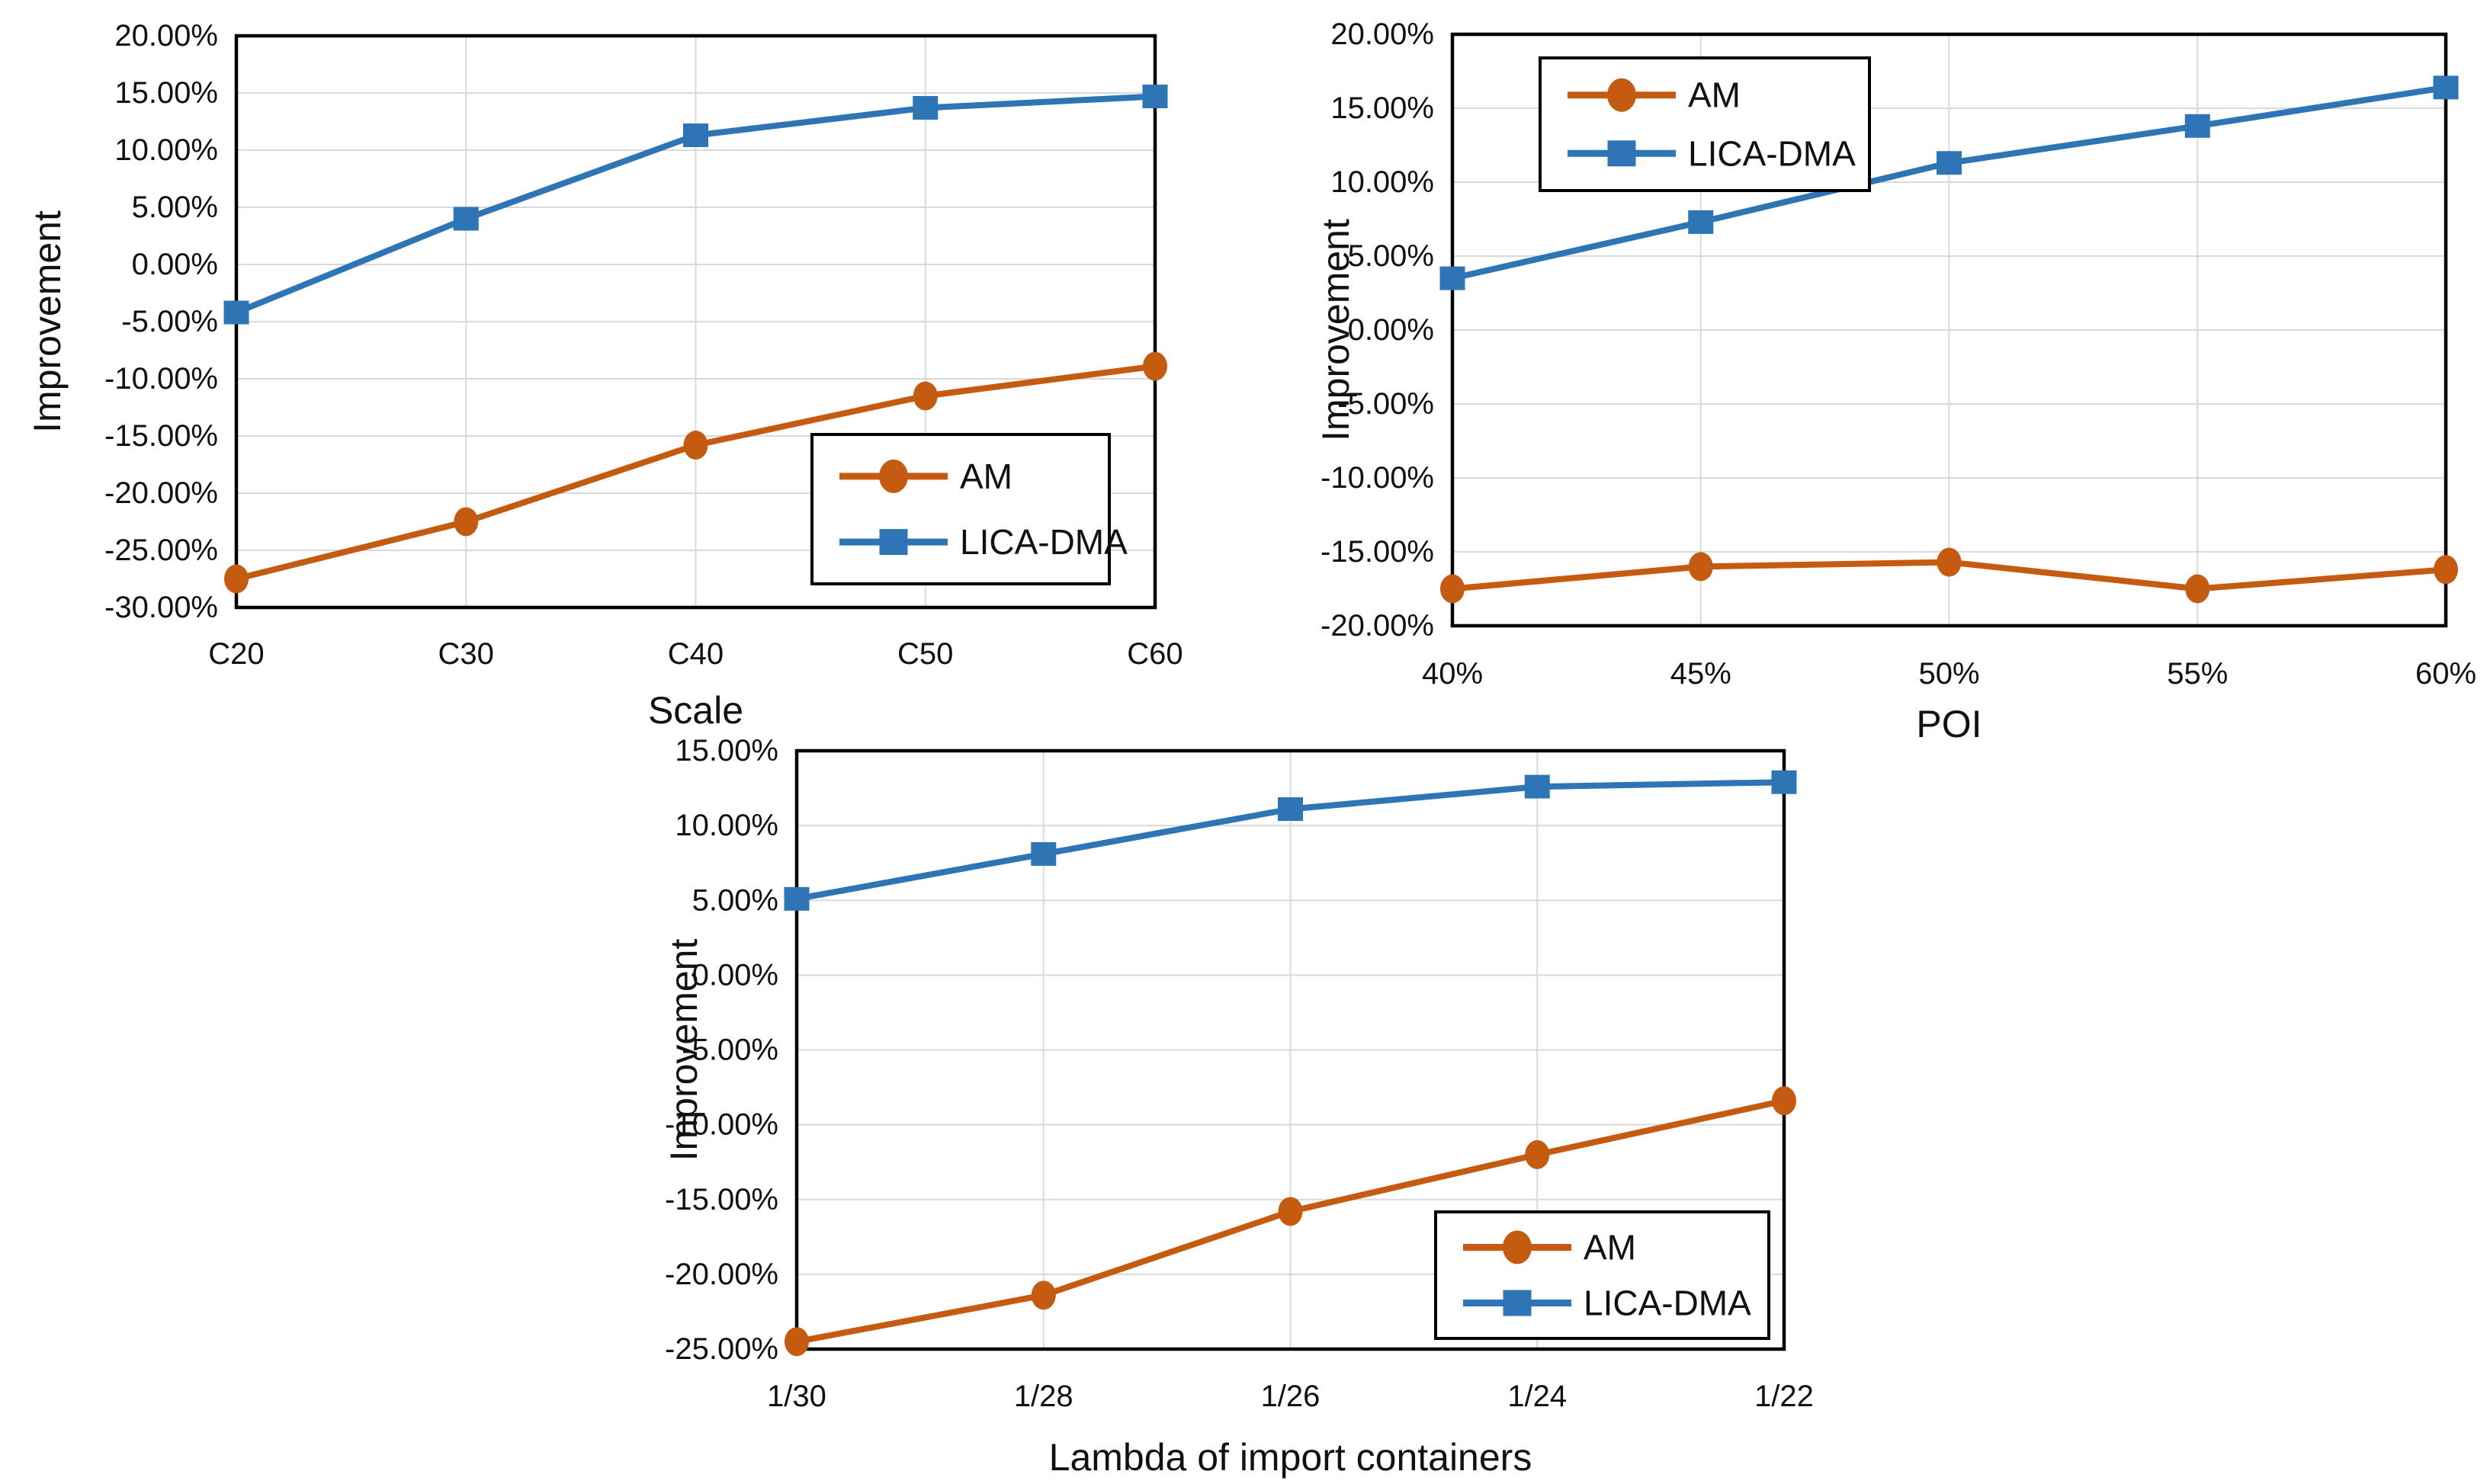 Image resolution: width=2487 pixels, height=1484 pixels. I want to click on x-tick-label: 55%, so click(2197, 674).